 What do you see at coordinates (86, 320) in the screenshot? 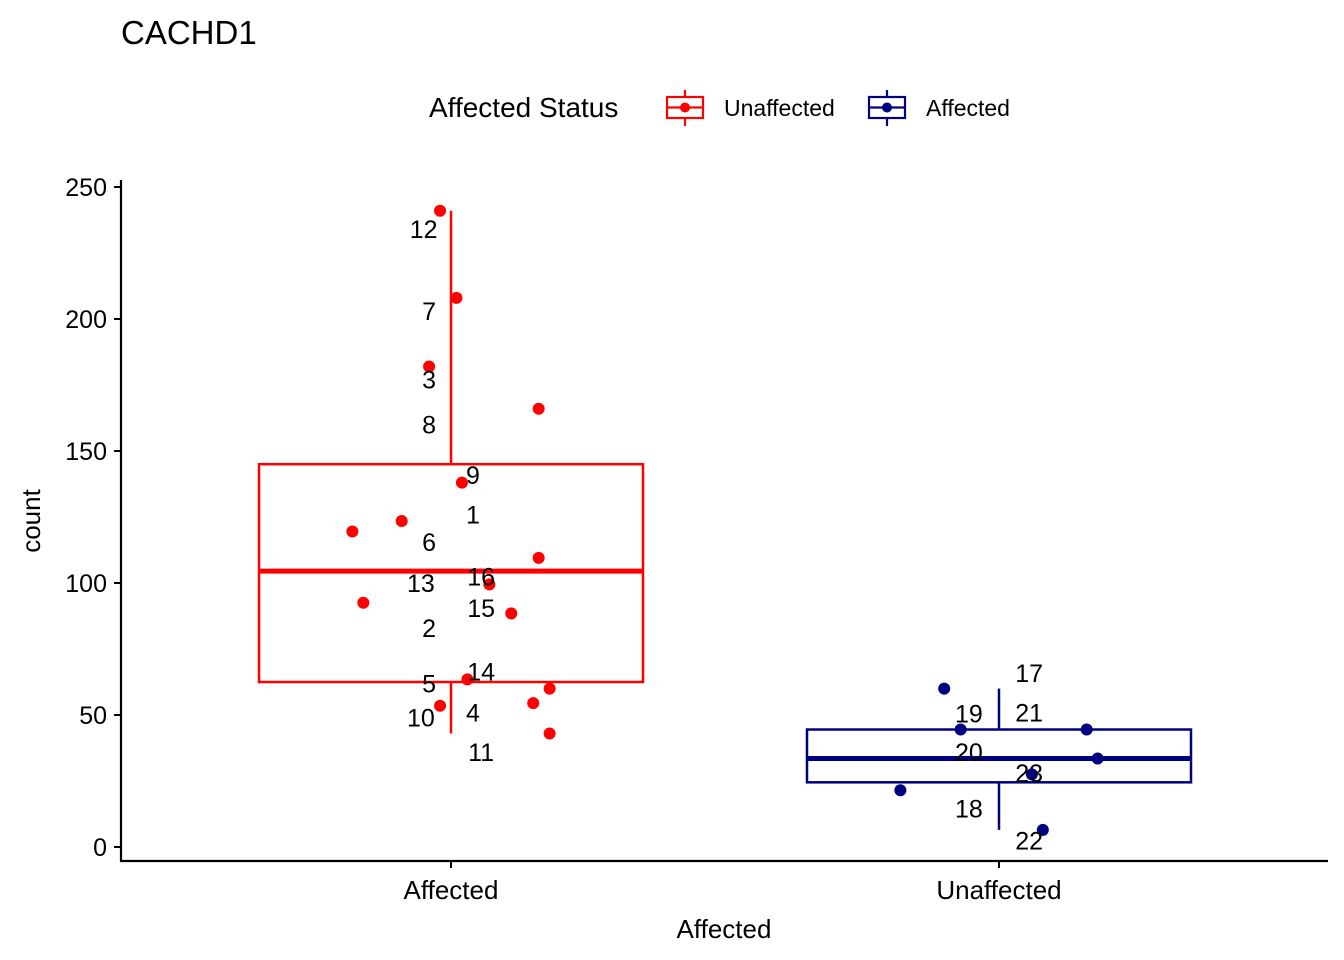
I see `y-tick-label: 200` at bounding box center [86, 320].